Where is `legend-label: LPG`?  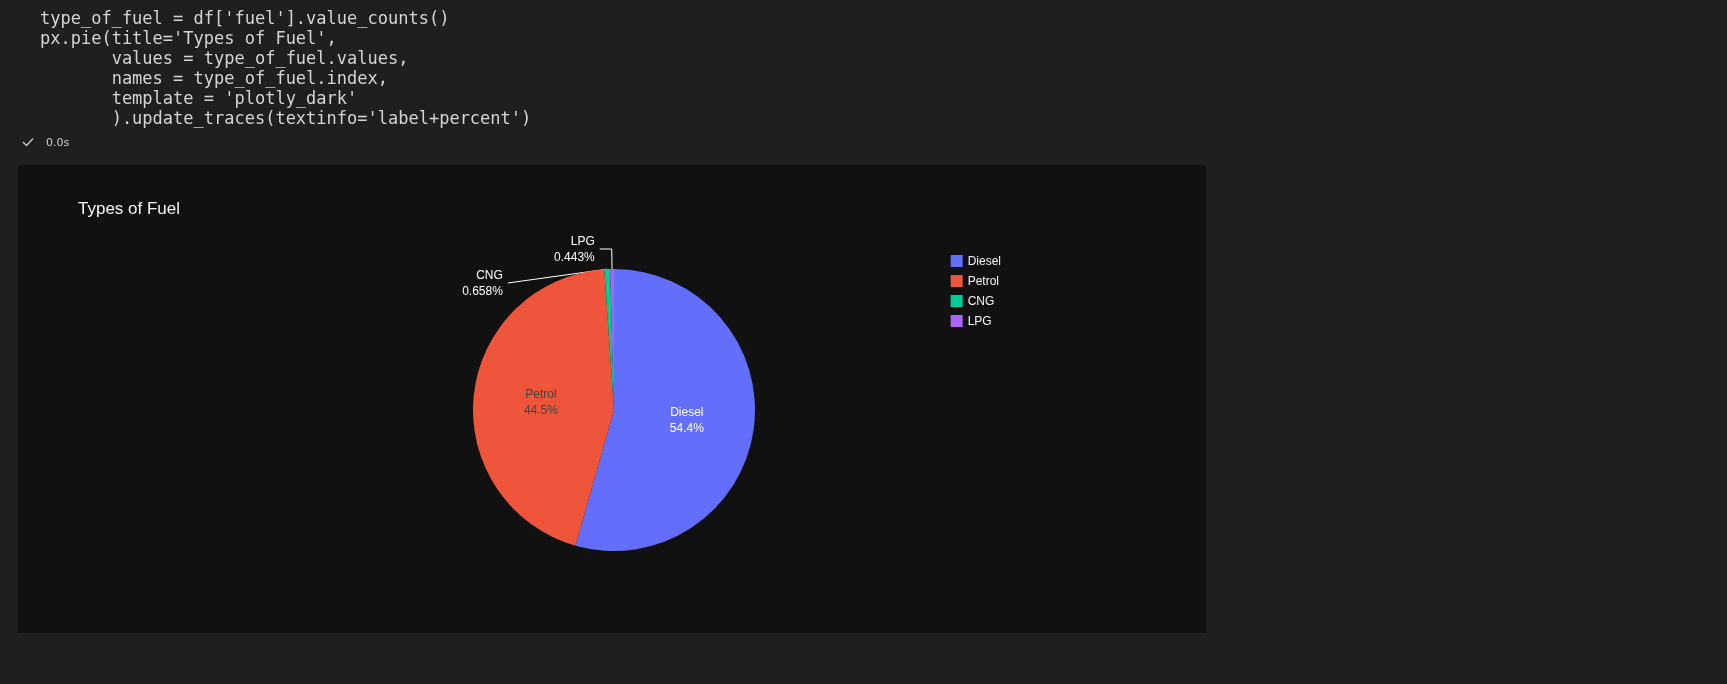 legend-label: LPG is located at coordinates (979, 321).